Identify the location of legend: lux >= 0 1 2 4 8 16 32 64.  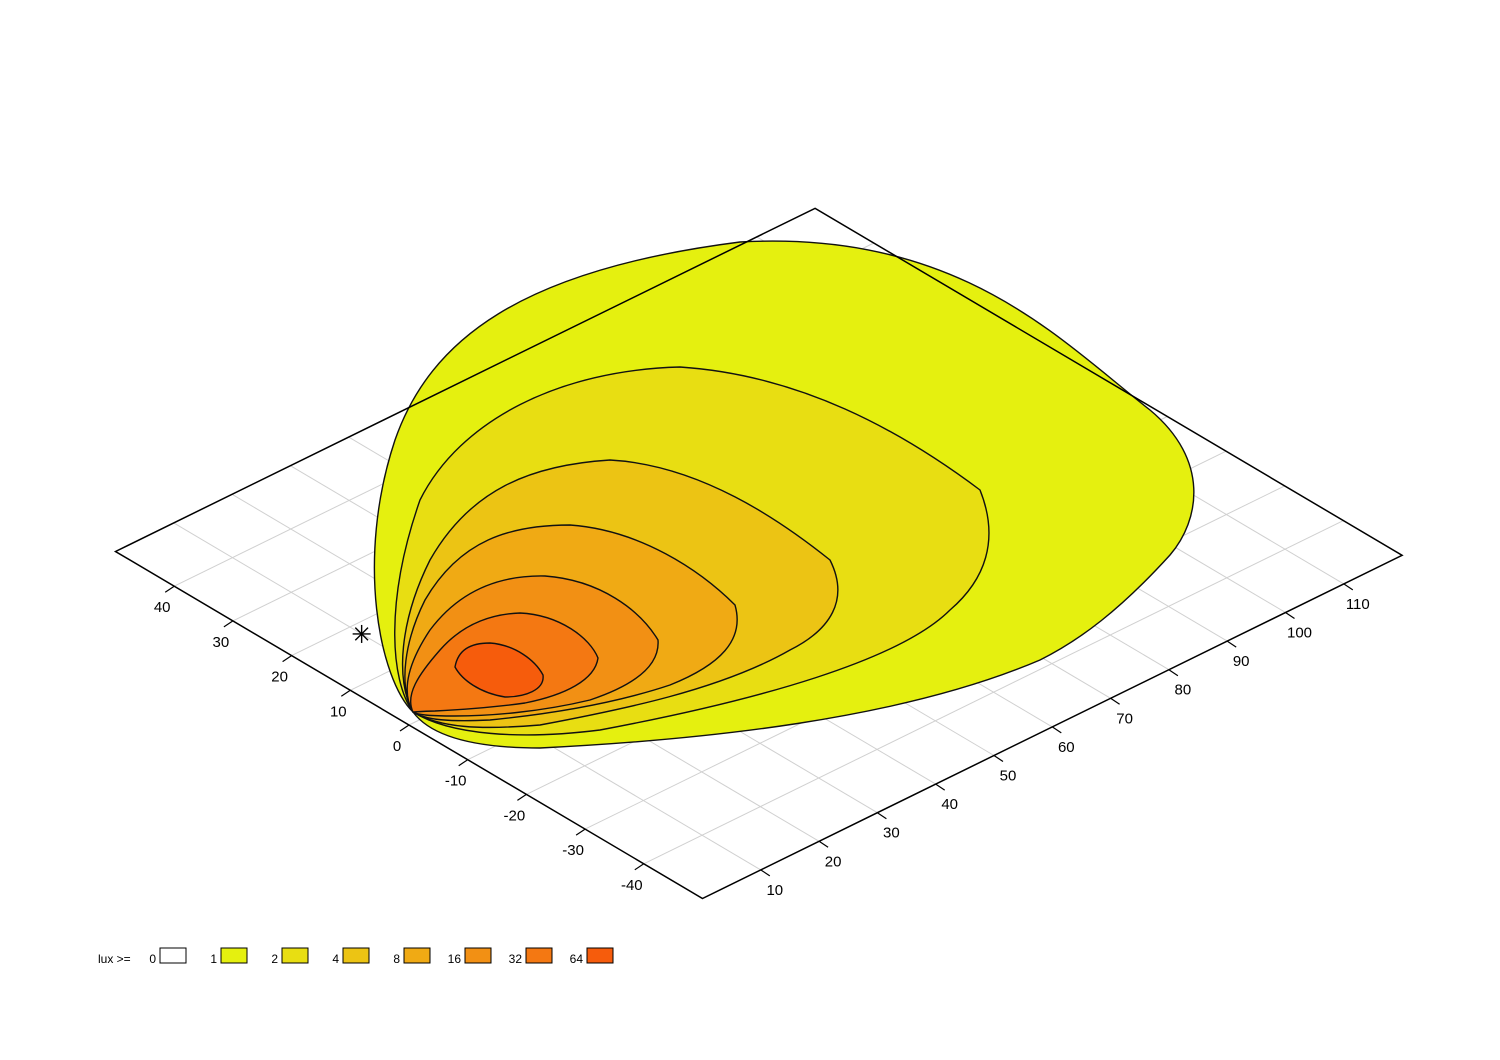
(356, 956).